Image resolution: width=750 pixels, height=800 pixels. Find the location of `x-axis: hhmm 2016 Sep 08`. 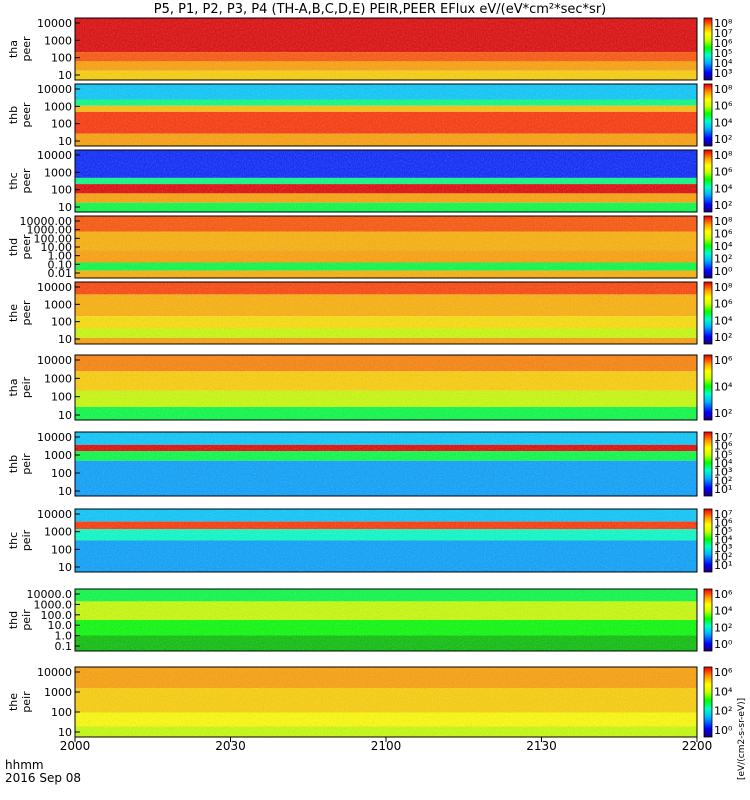

x-axis: hhmm 2016 Sep 08 is located at coordinates (43, 771).